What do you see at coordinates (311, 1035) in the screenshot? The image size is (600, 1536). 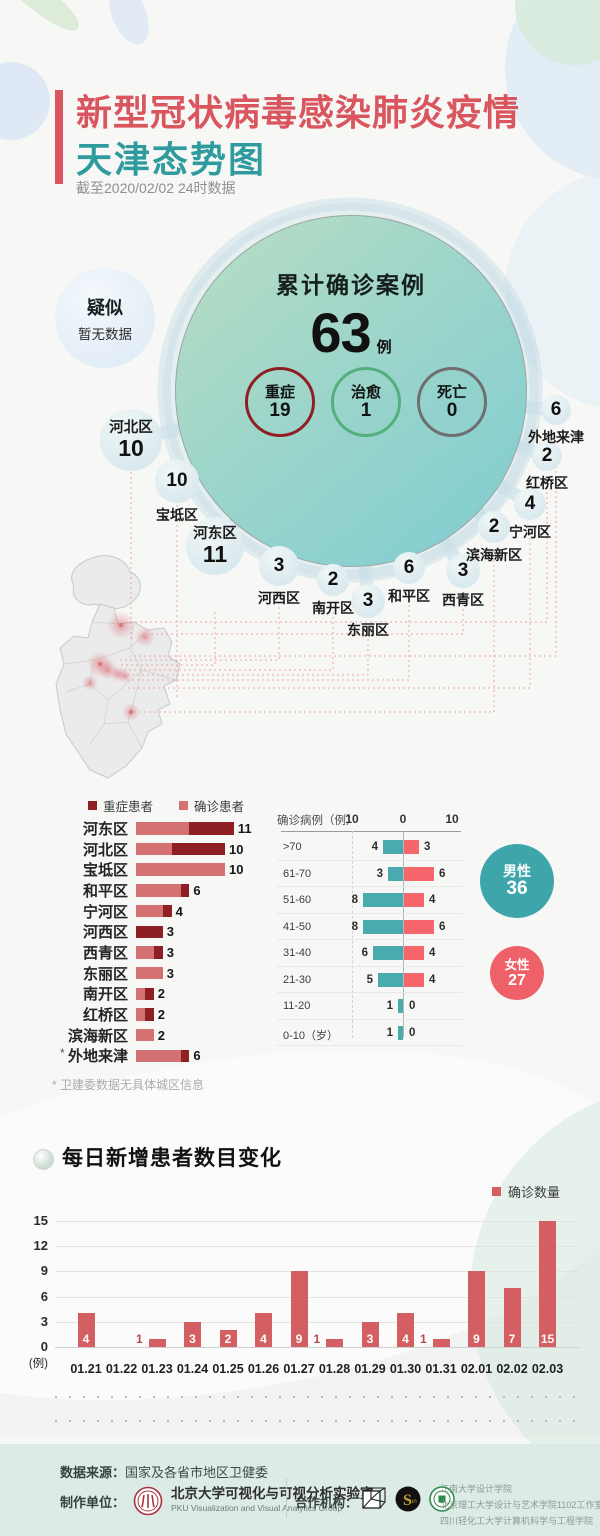 I see `age-label: 0-10（岁）` at bounding box center [311, 1035].